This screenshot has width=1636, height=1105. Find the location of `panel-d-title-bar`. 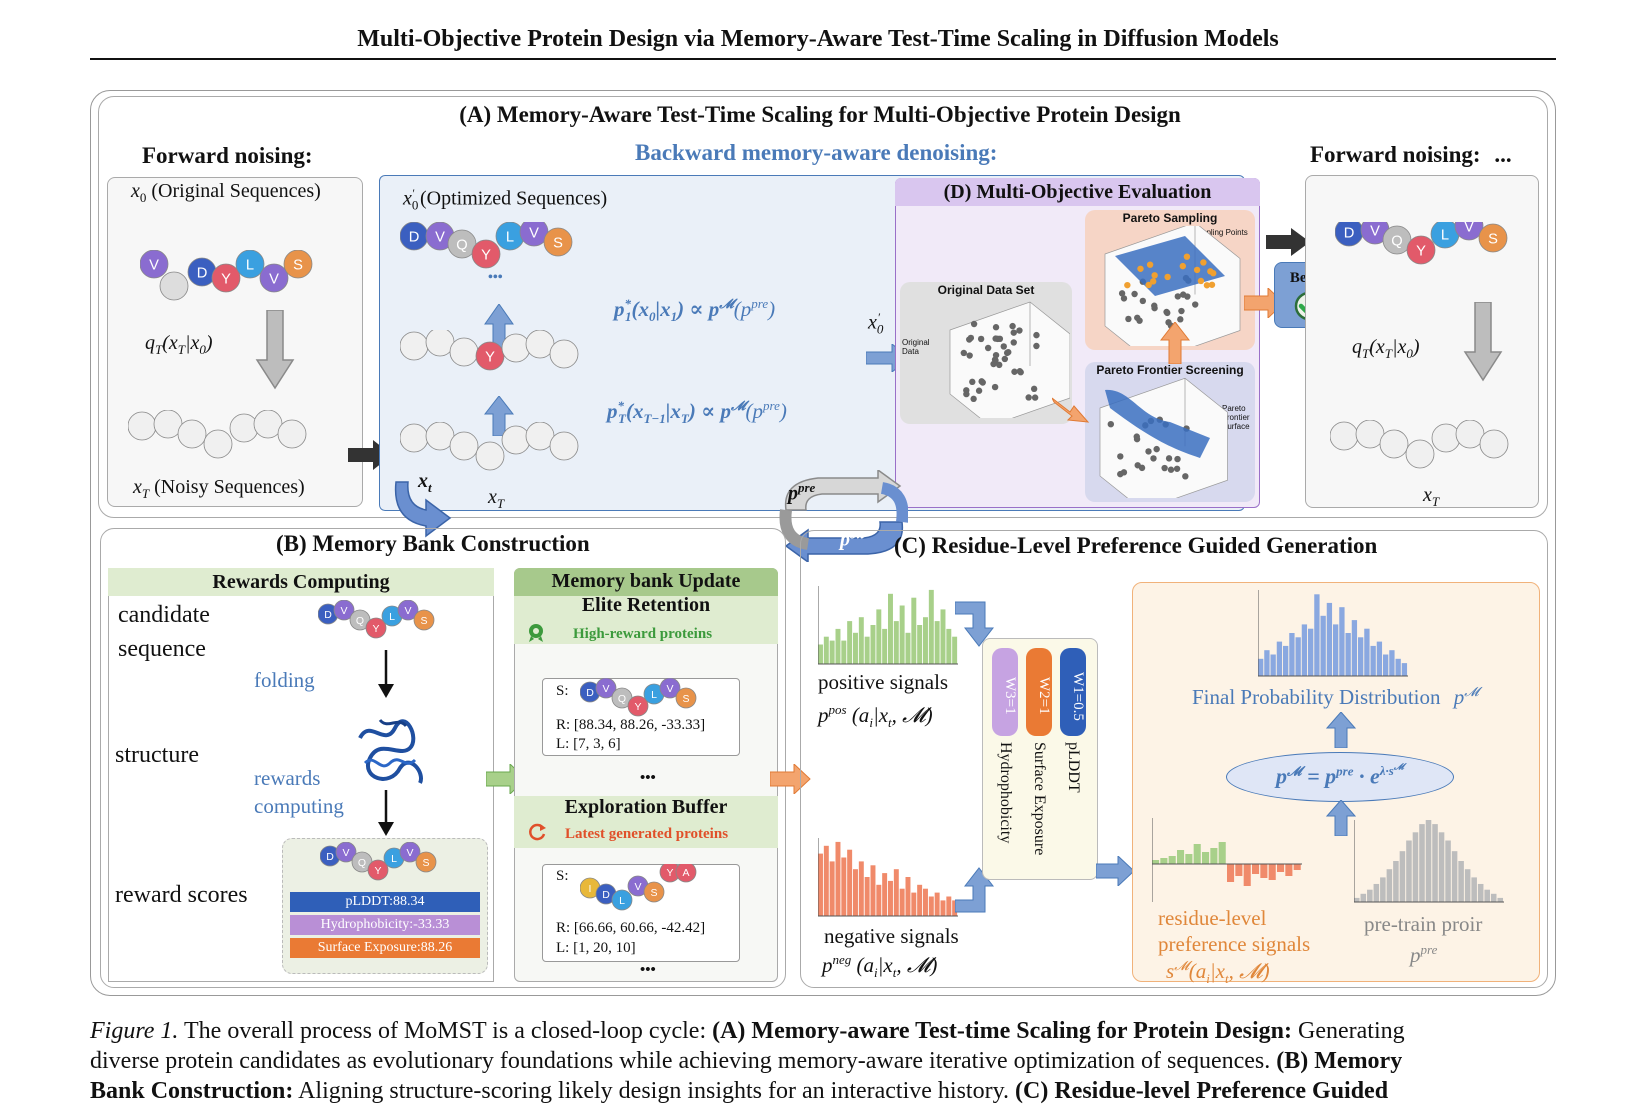

panel-d-title-bar is located at coordinates (1077, 192).